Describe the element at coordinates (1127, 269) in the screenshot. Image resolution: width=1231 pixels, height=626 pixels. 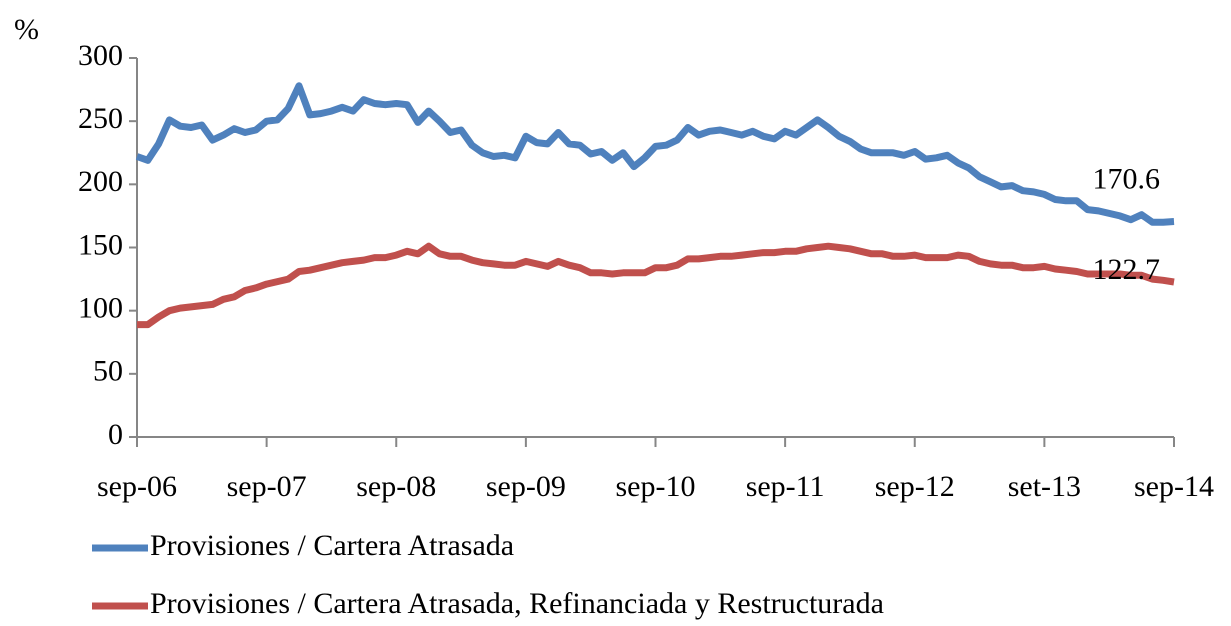
I see `data-label: 122.7` at that location.